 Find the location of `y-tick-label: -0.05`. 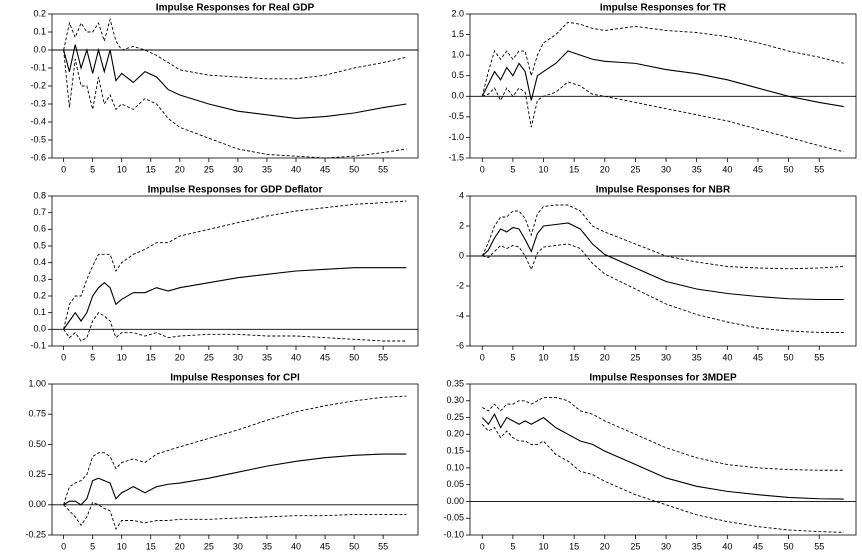

y-tick-label: -0.05 is located at coordinates (453, 518).